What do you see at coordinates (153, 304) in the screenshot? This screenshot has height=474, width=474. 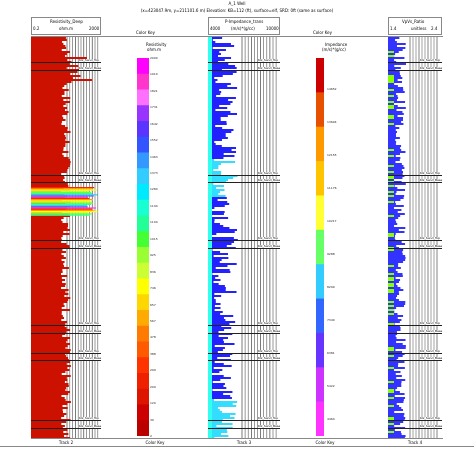 I see `colorkey1-tick-label: 657` at bounding box center [153, 304].